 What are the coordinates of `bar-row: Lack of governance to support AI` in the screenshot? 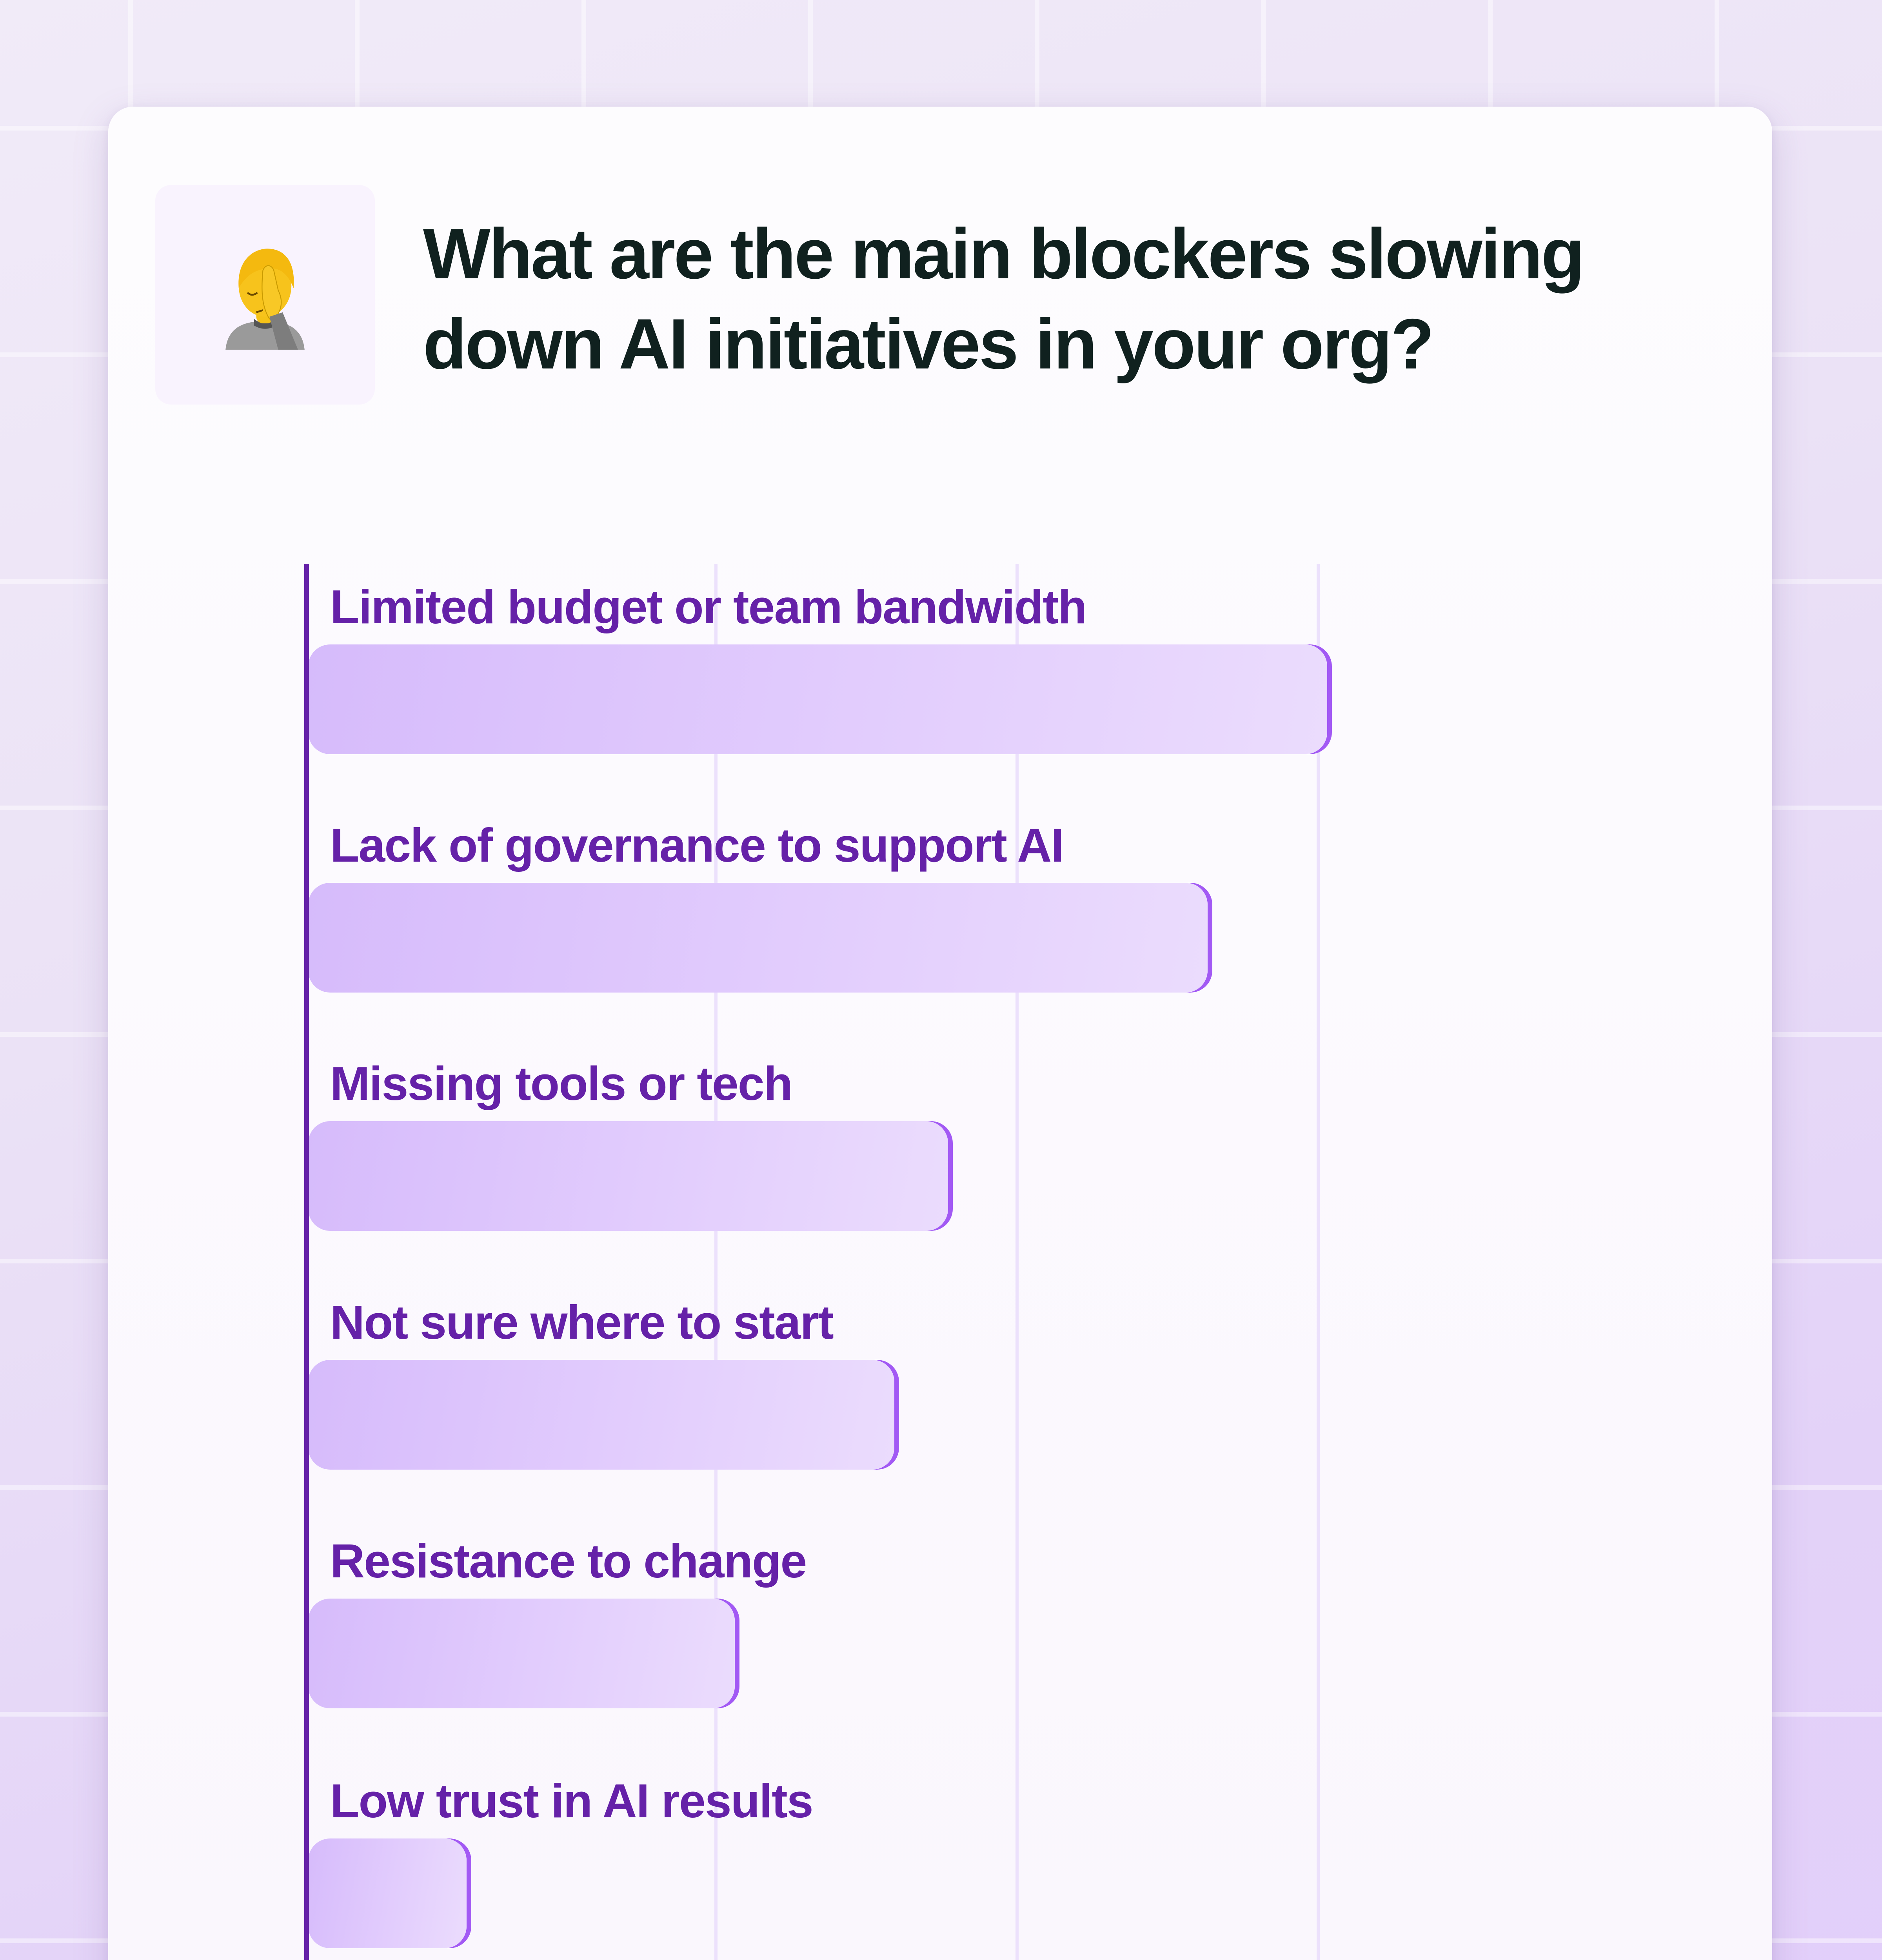 It's located at (951, 912).